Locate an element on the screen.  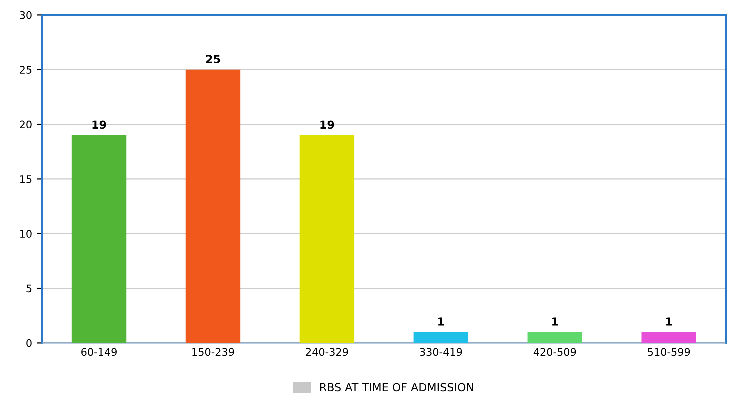
y-tick-label: 5 is located at coordinates (29, 288).